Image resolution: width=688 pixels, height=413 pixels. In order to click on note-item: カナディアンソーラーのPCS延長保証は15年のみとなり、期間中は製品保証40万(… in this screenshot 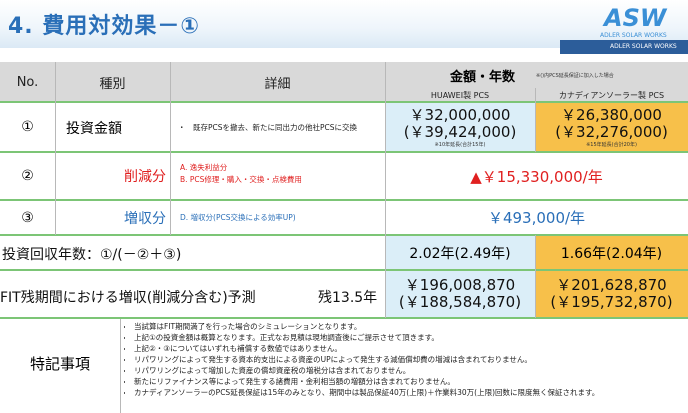, I will do `click(409, 392)`.